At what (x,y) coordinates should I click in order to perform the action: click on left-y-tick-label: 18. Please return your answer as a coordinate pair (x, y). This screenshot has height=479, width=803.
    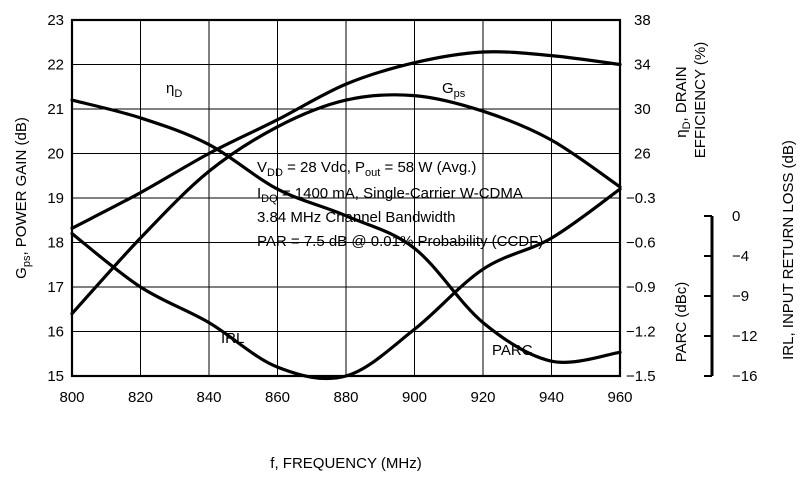
    Looking at the image, I should click on (55, 243).